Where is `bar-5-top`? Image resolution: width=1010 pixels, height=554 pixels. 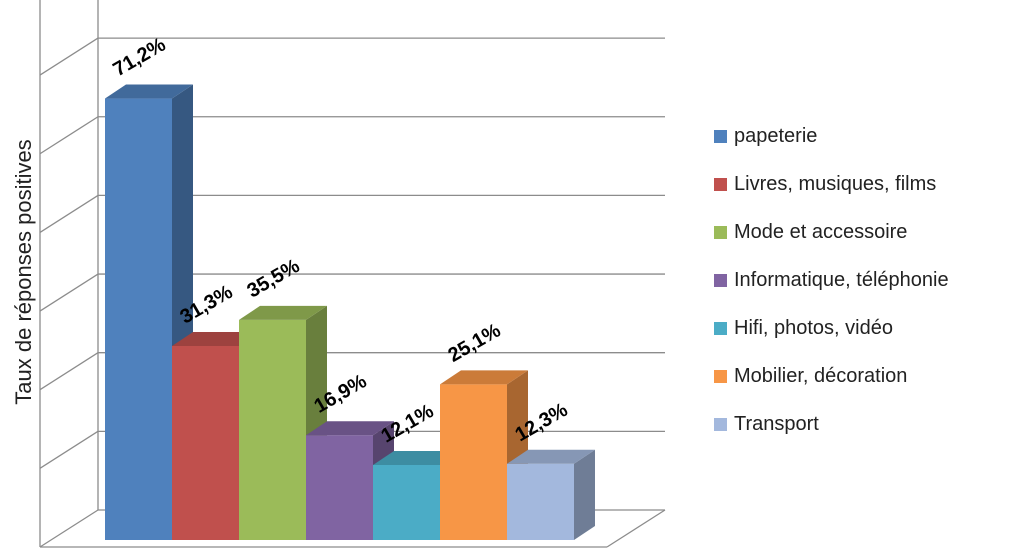
bar-5-top is located at coordinates (417, 457).